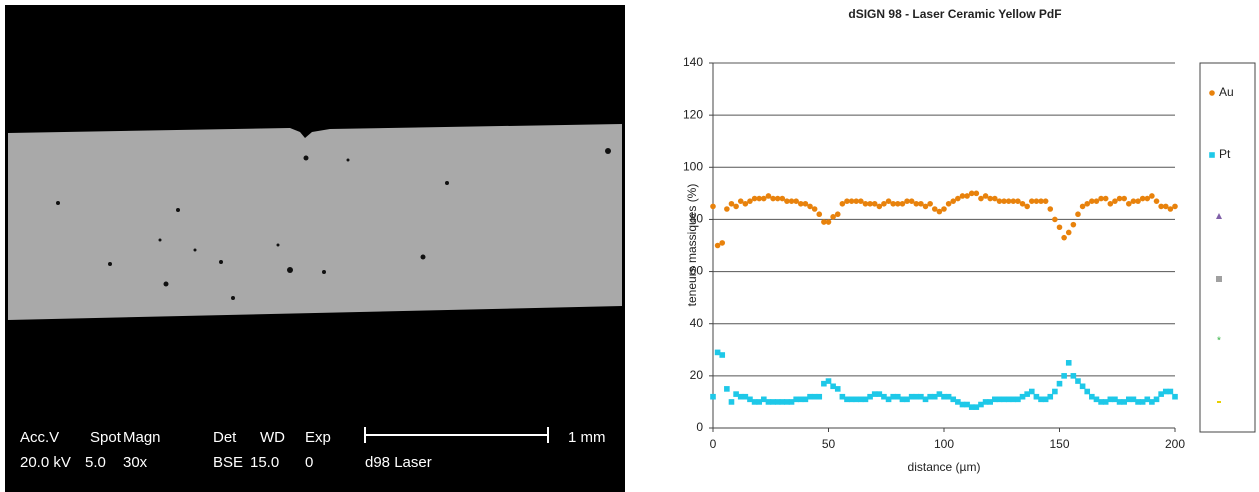  I want to click on sem-value: 30x, so click(135, 462).